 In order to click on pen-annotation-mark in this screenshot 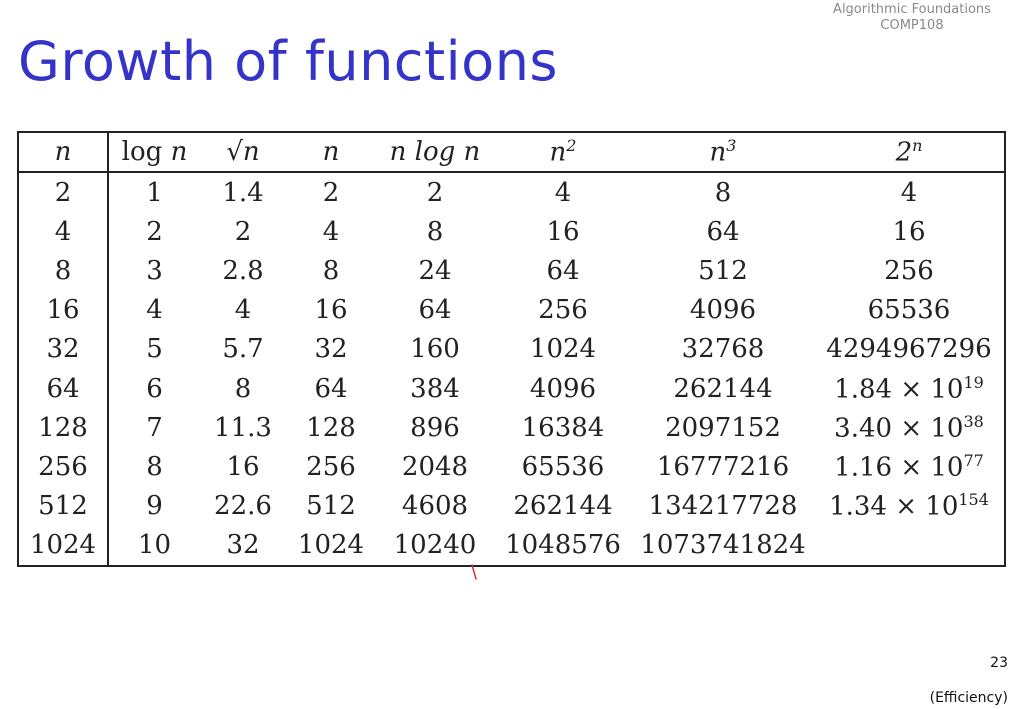, I will do `click(474, 572)`.